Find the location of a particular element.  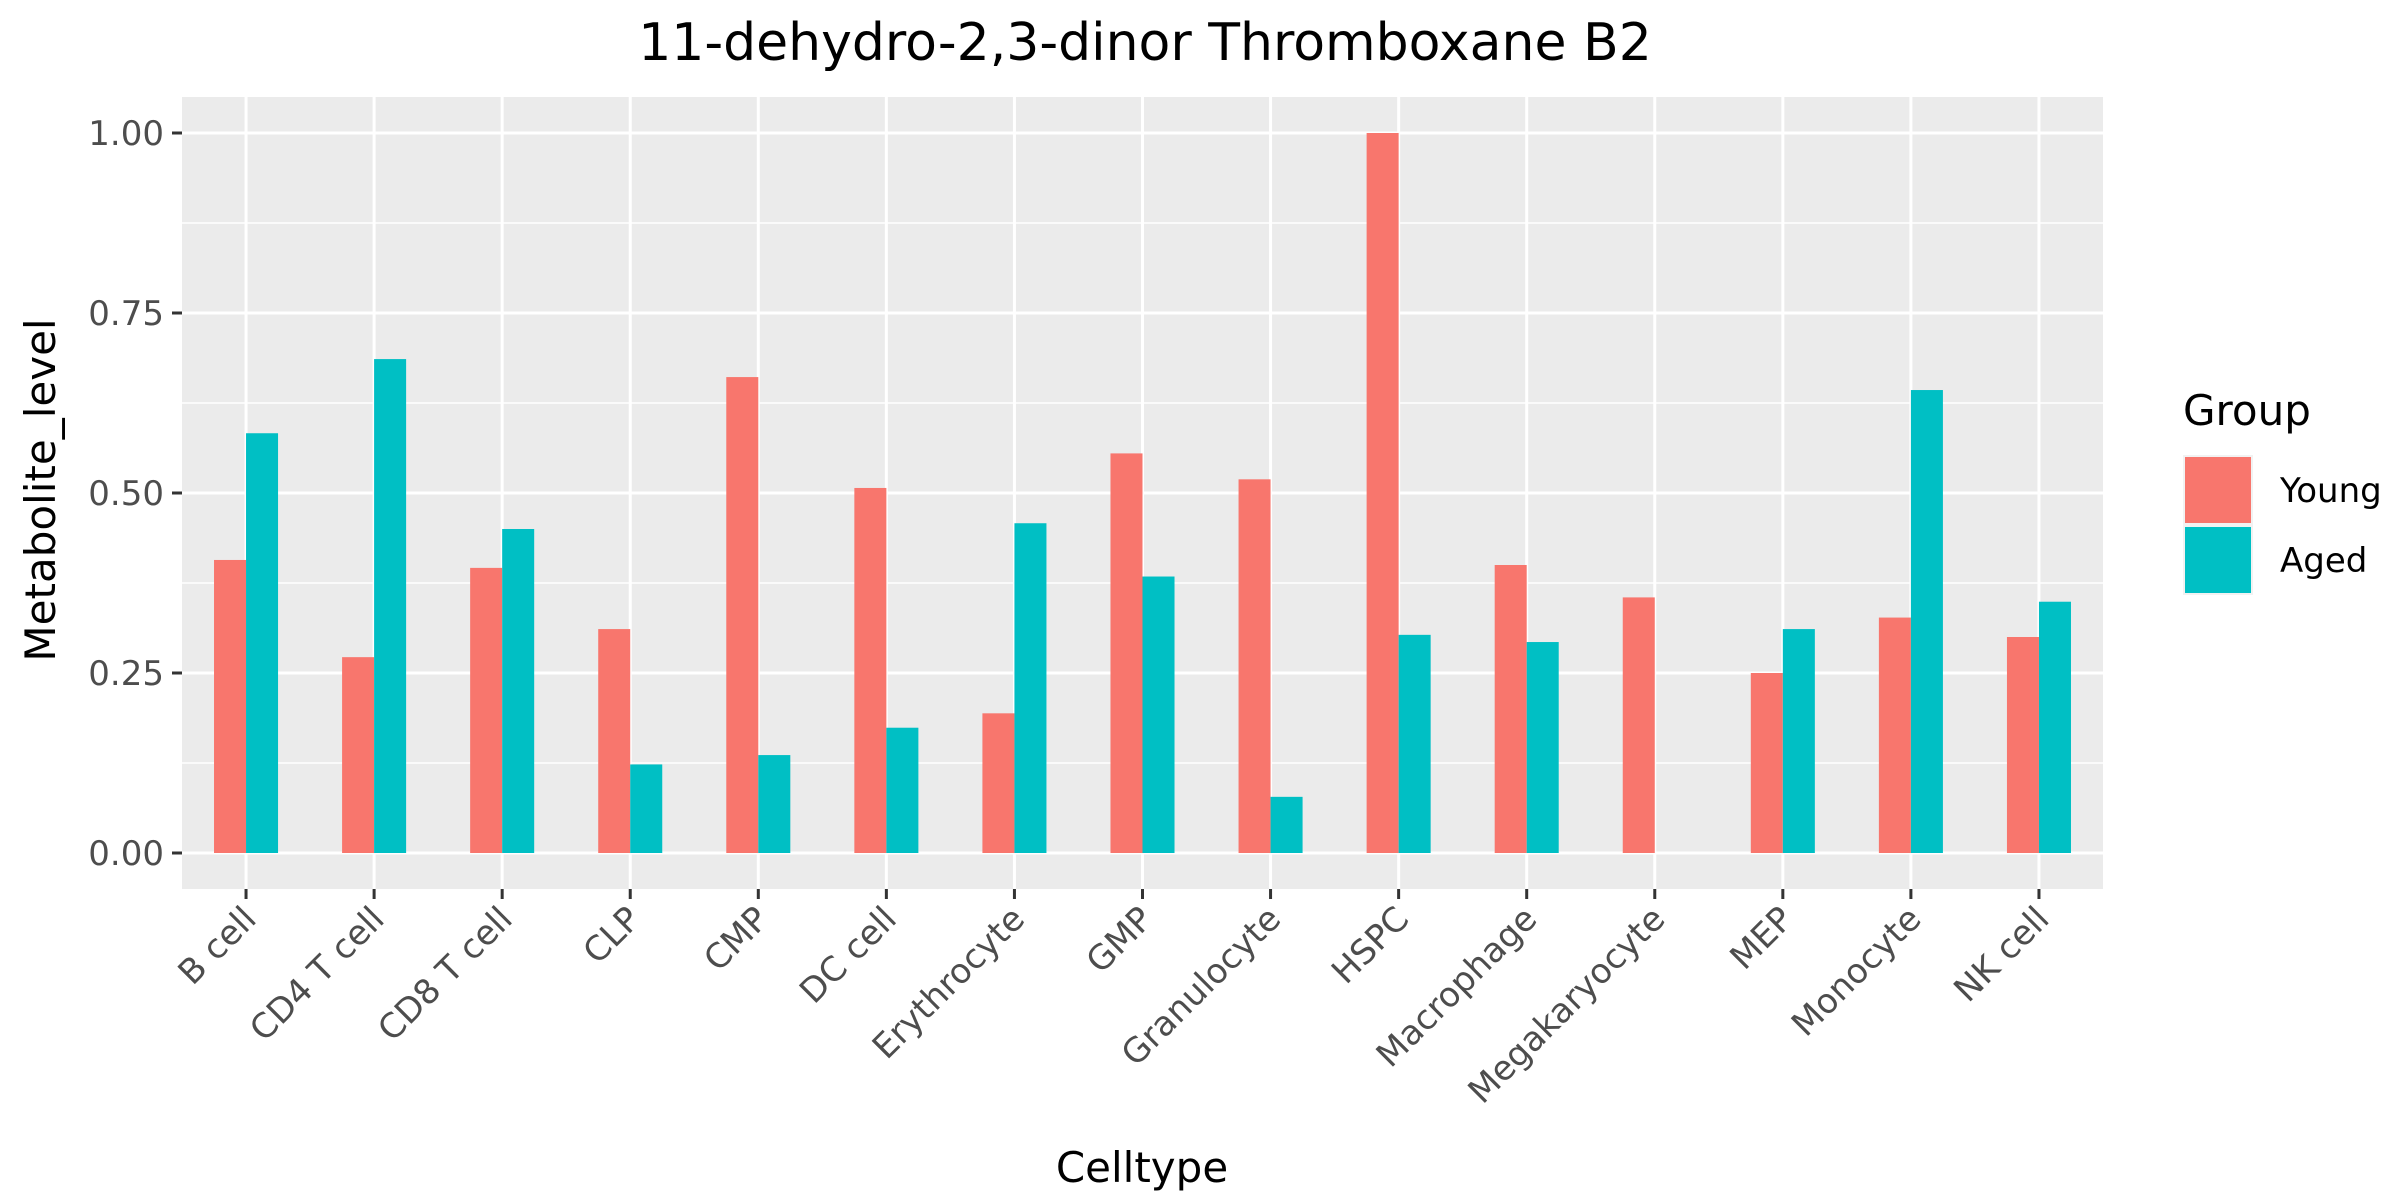

y-tick-label: 0.50 is located at coordinates (126, 494).